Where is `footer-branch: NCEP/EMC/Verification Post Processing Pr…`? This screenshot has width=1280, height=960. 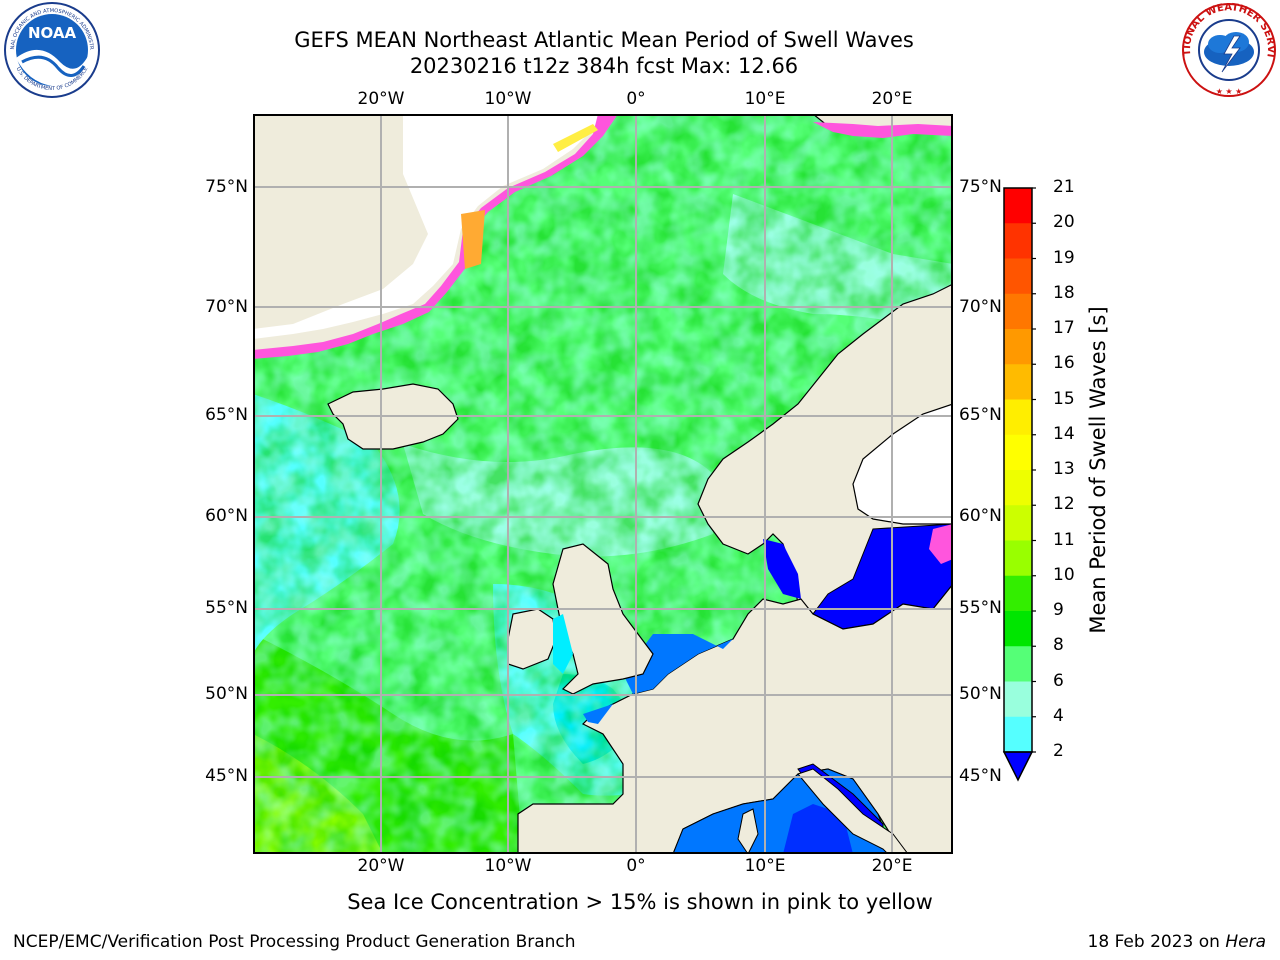 footer-branch: NCEP/EMC/Verification Post Processing Pr… is located at coordinates (294, 942).